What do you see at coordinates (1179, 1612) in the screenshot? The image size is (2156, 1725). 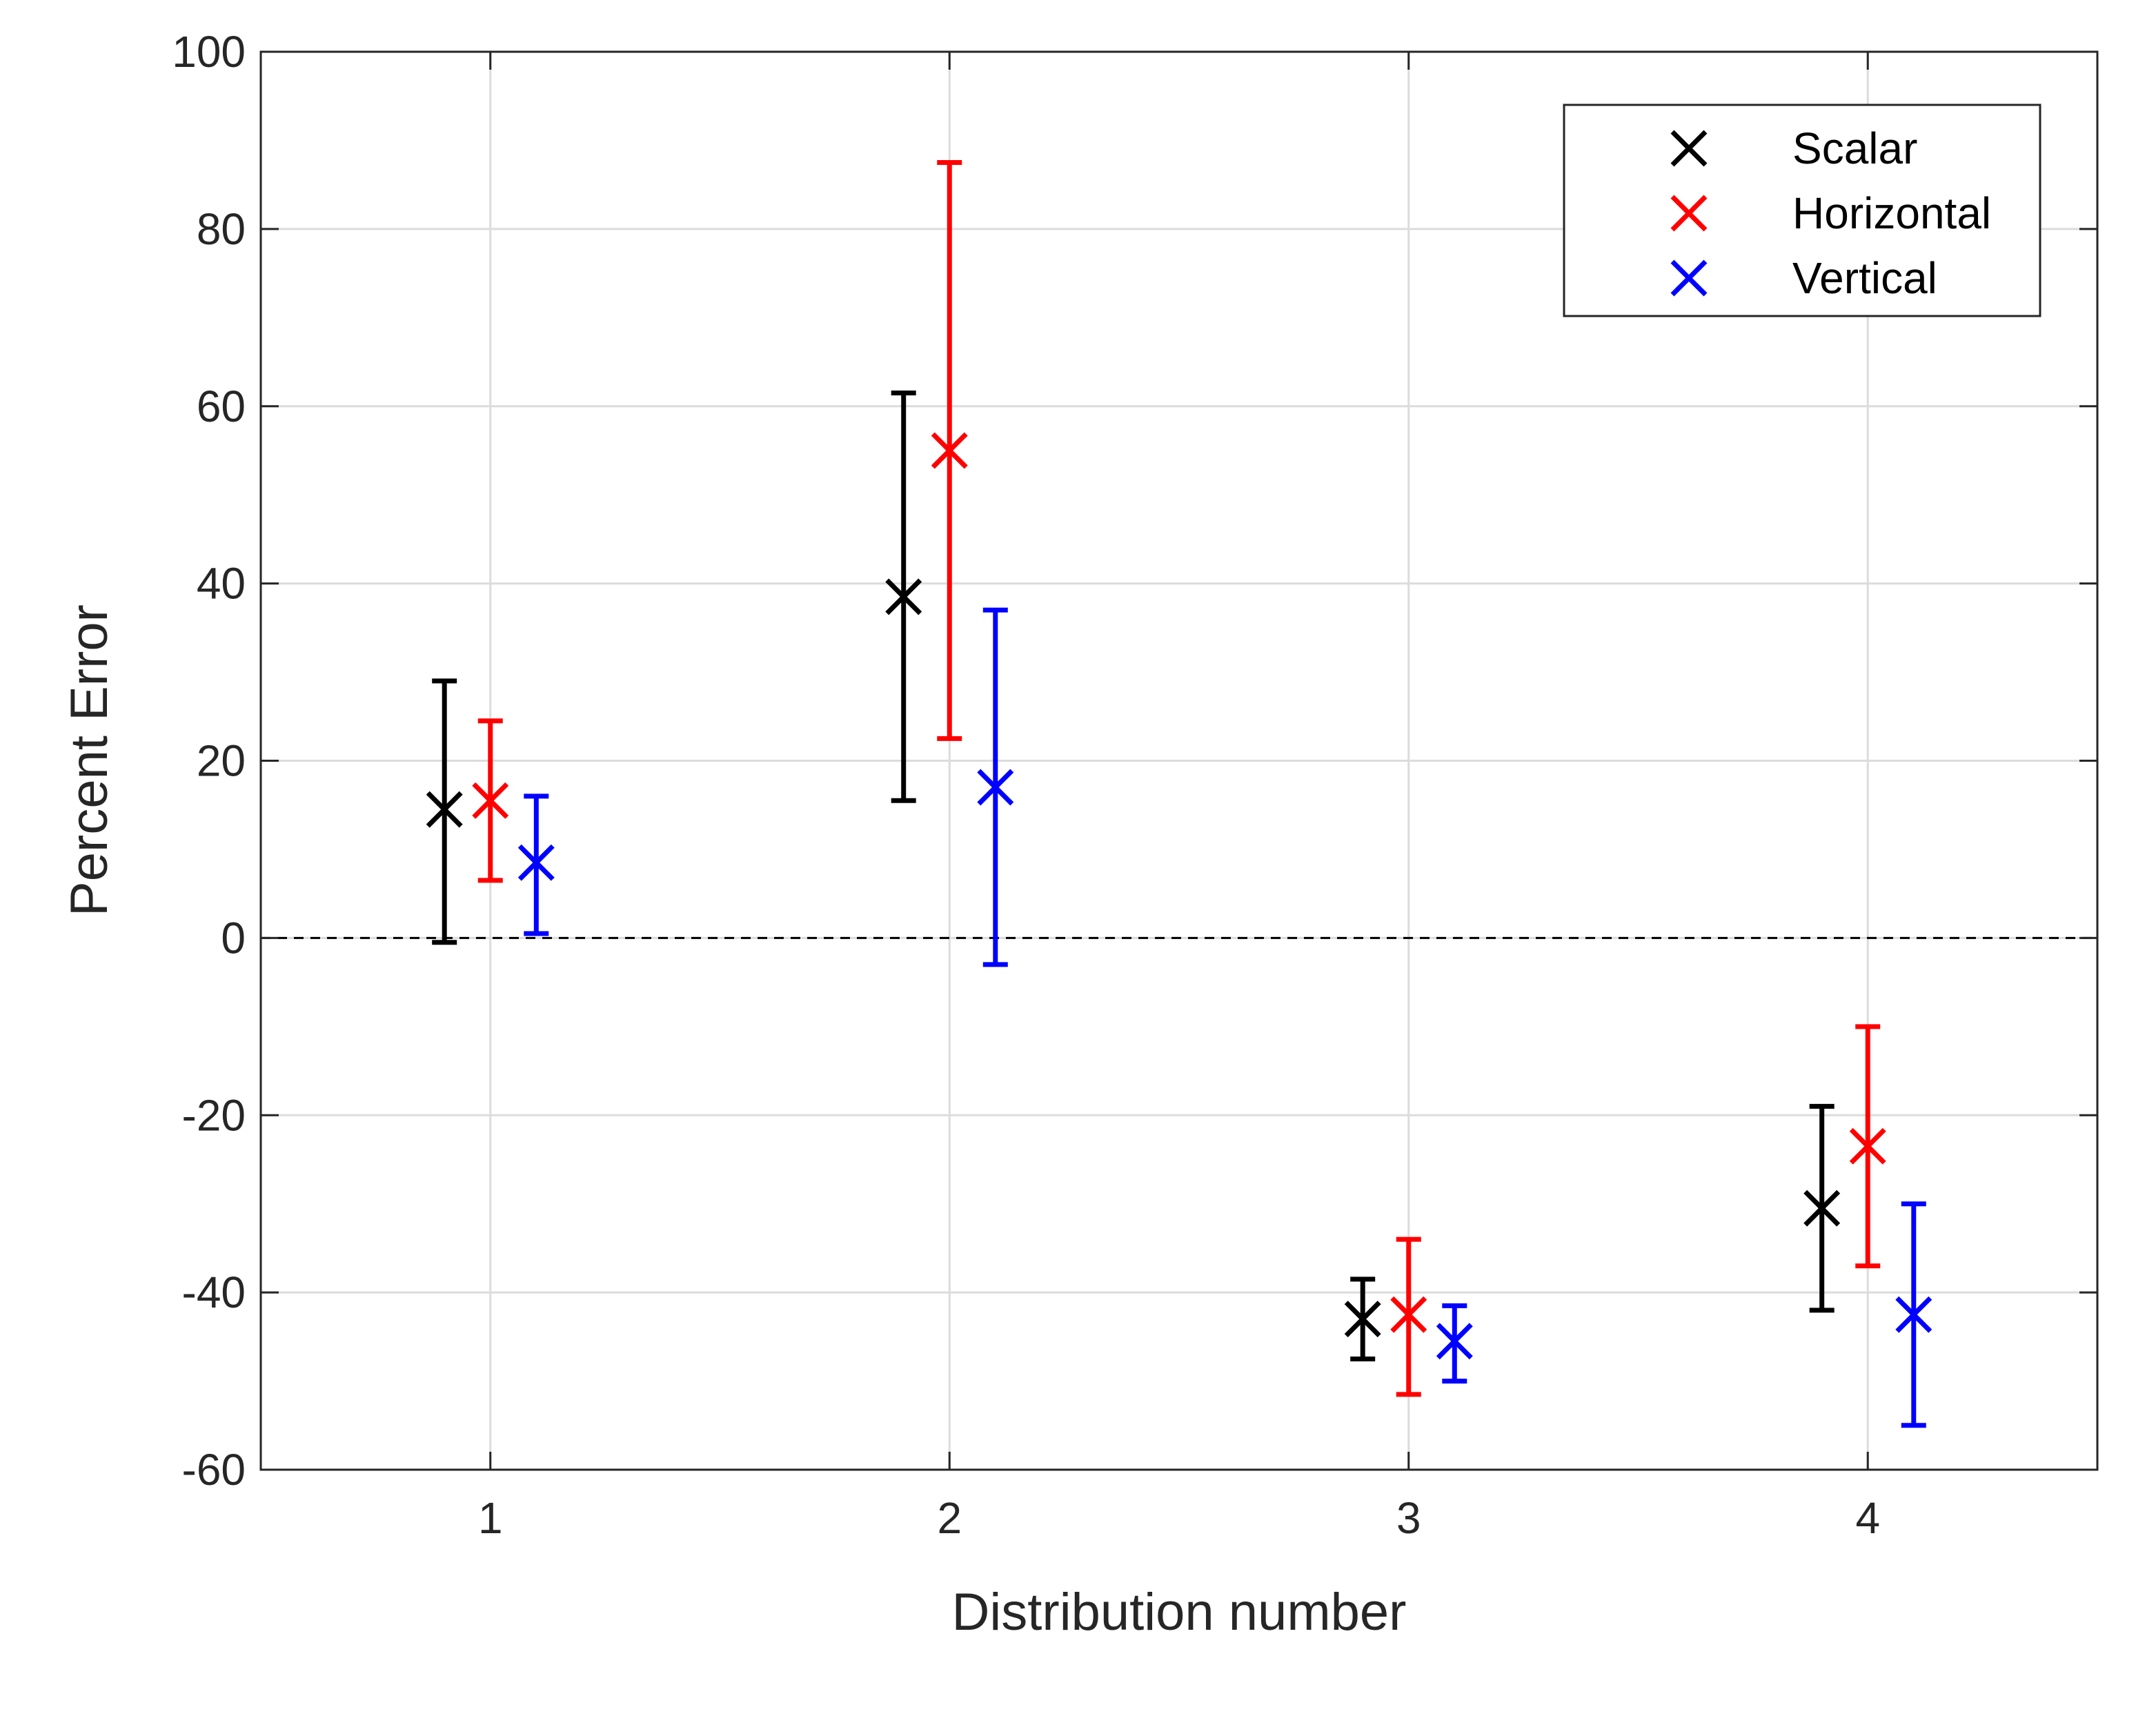 I see `x-axis-title: Distribution number` at bounding box center [1179, 1612].